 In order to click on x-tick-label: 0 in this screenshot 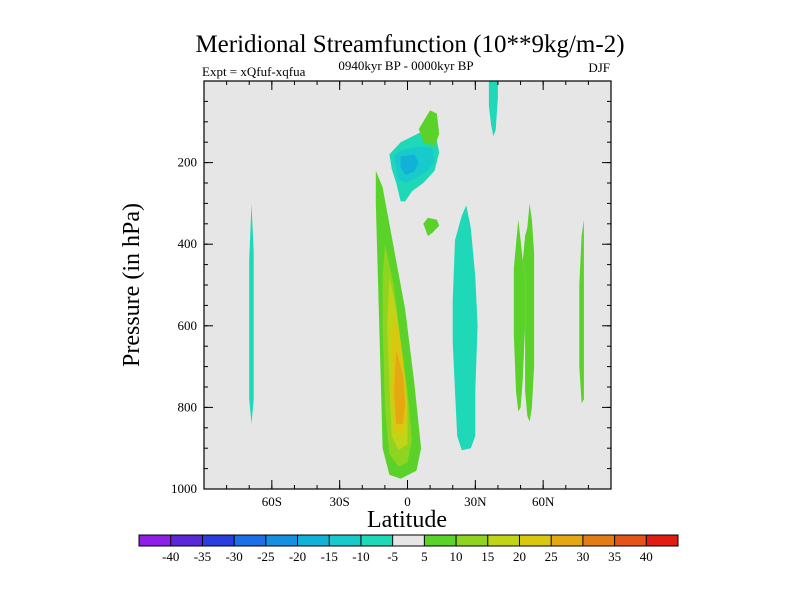, I will do `click(407, 501)`.